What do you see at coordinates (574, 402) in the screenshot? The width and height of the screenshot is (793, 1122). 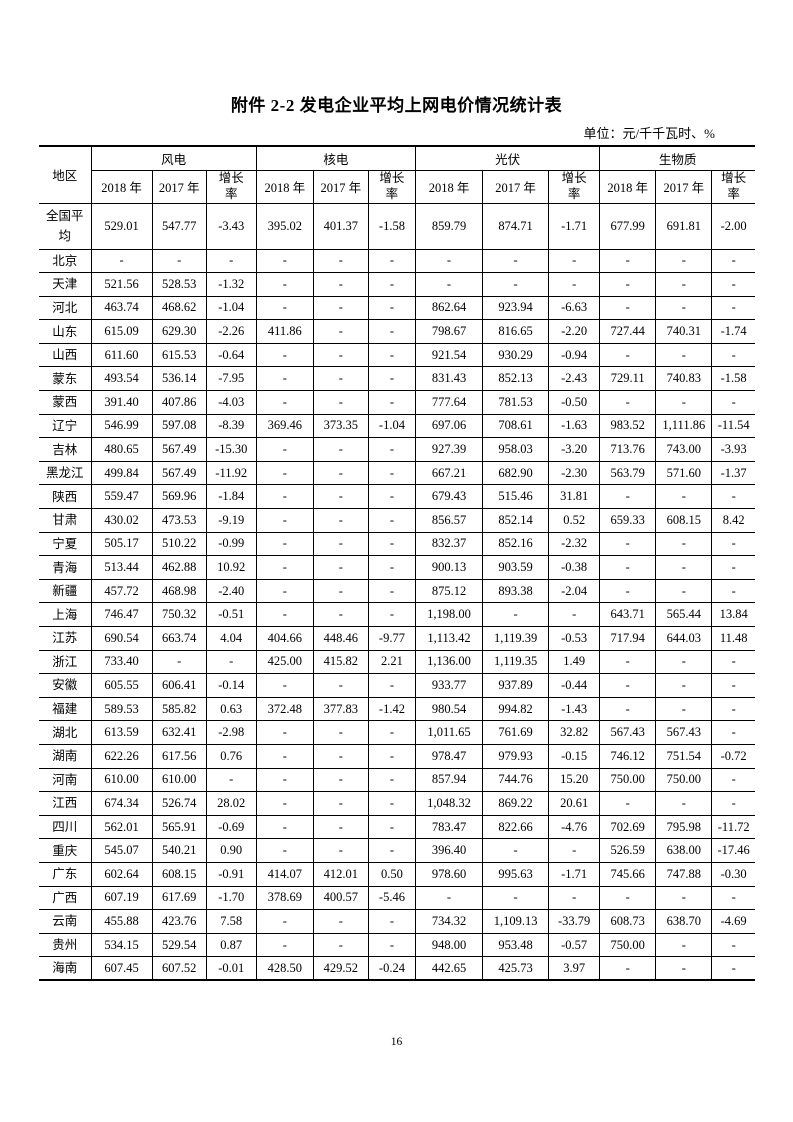 I see `value-cell: -0.50` at bounding box center [574, 402].